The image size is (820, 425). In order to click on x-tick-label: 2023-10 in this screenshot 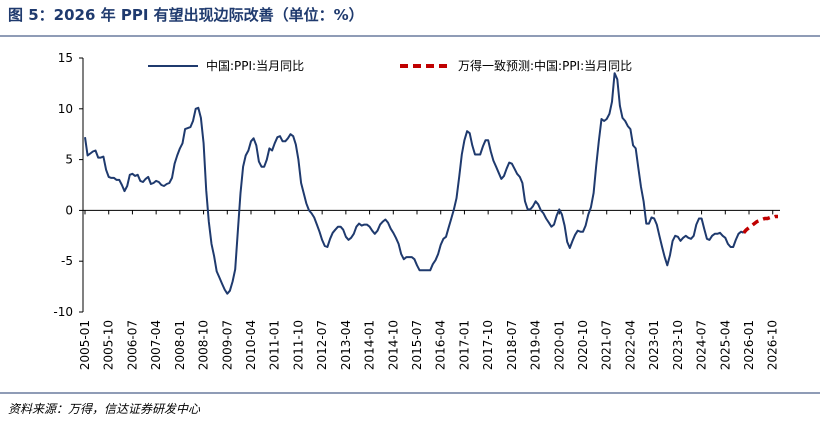, I will do `click(678, 345)`.